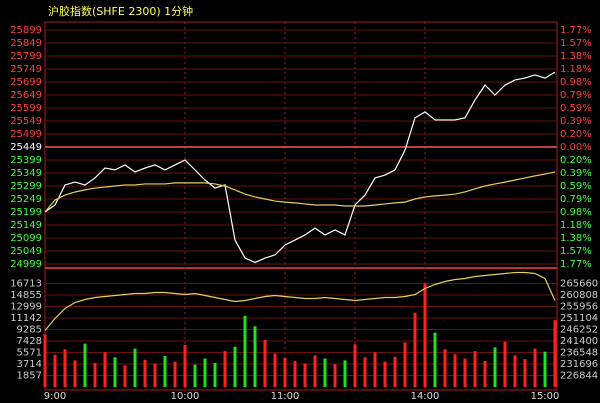  I want to click on y2-tick-label: 0.79%, so click(576, 95).